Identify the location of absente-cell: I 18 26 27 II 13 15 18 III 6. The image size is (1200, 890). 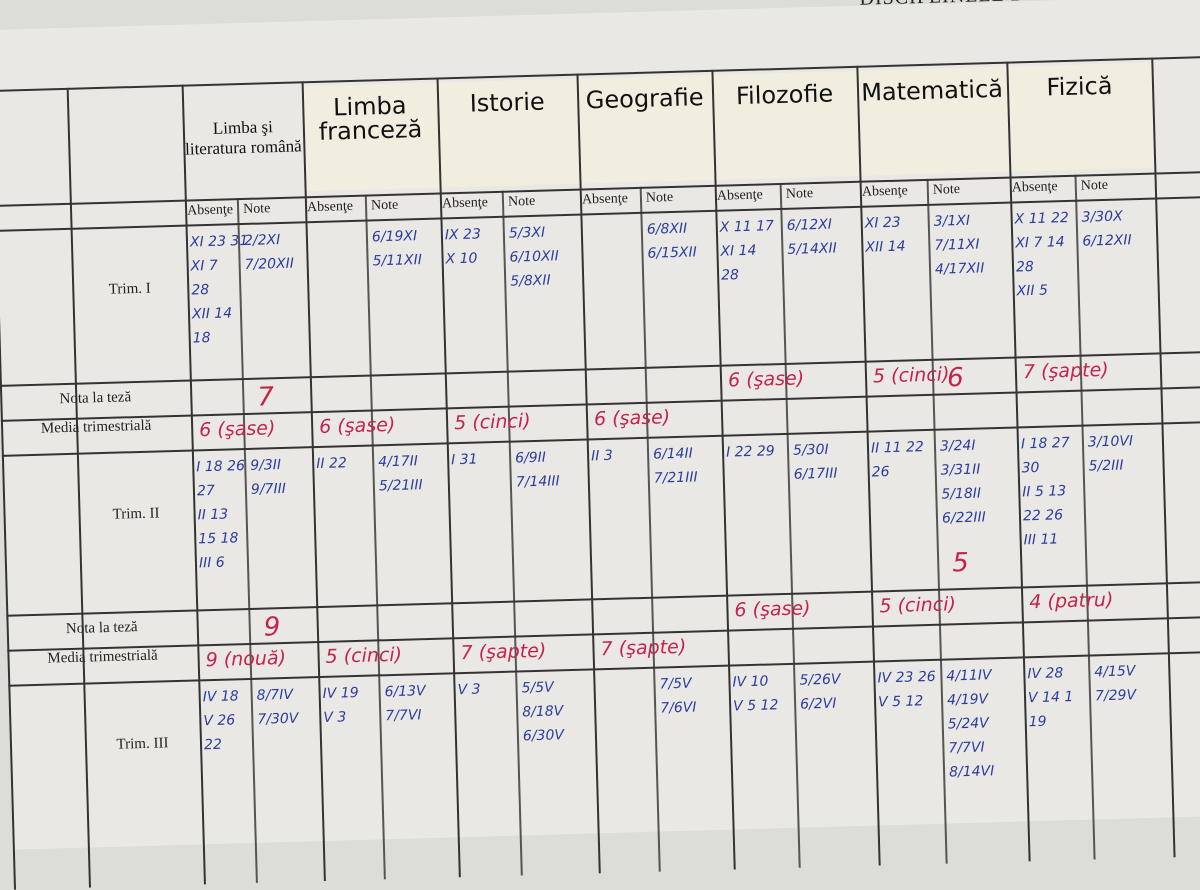
(221, 515).